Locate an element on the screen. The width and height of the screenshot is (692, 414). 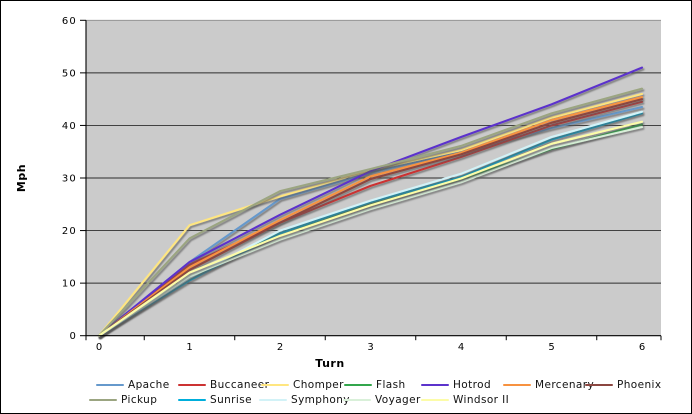
x-tick-label: 2 is located at coordinates (280, 347).